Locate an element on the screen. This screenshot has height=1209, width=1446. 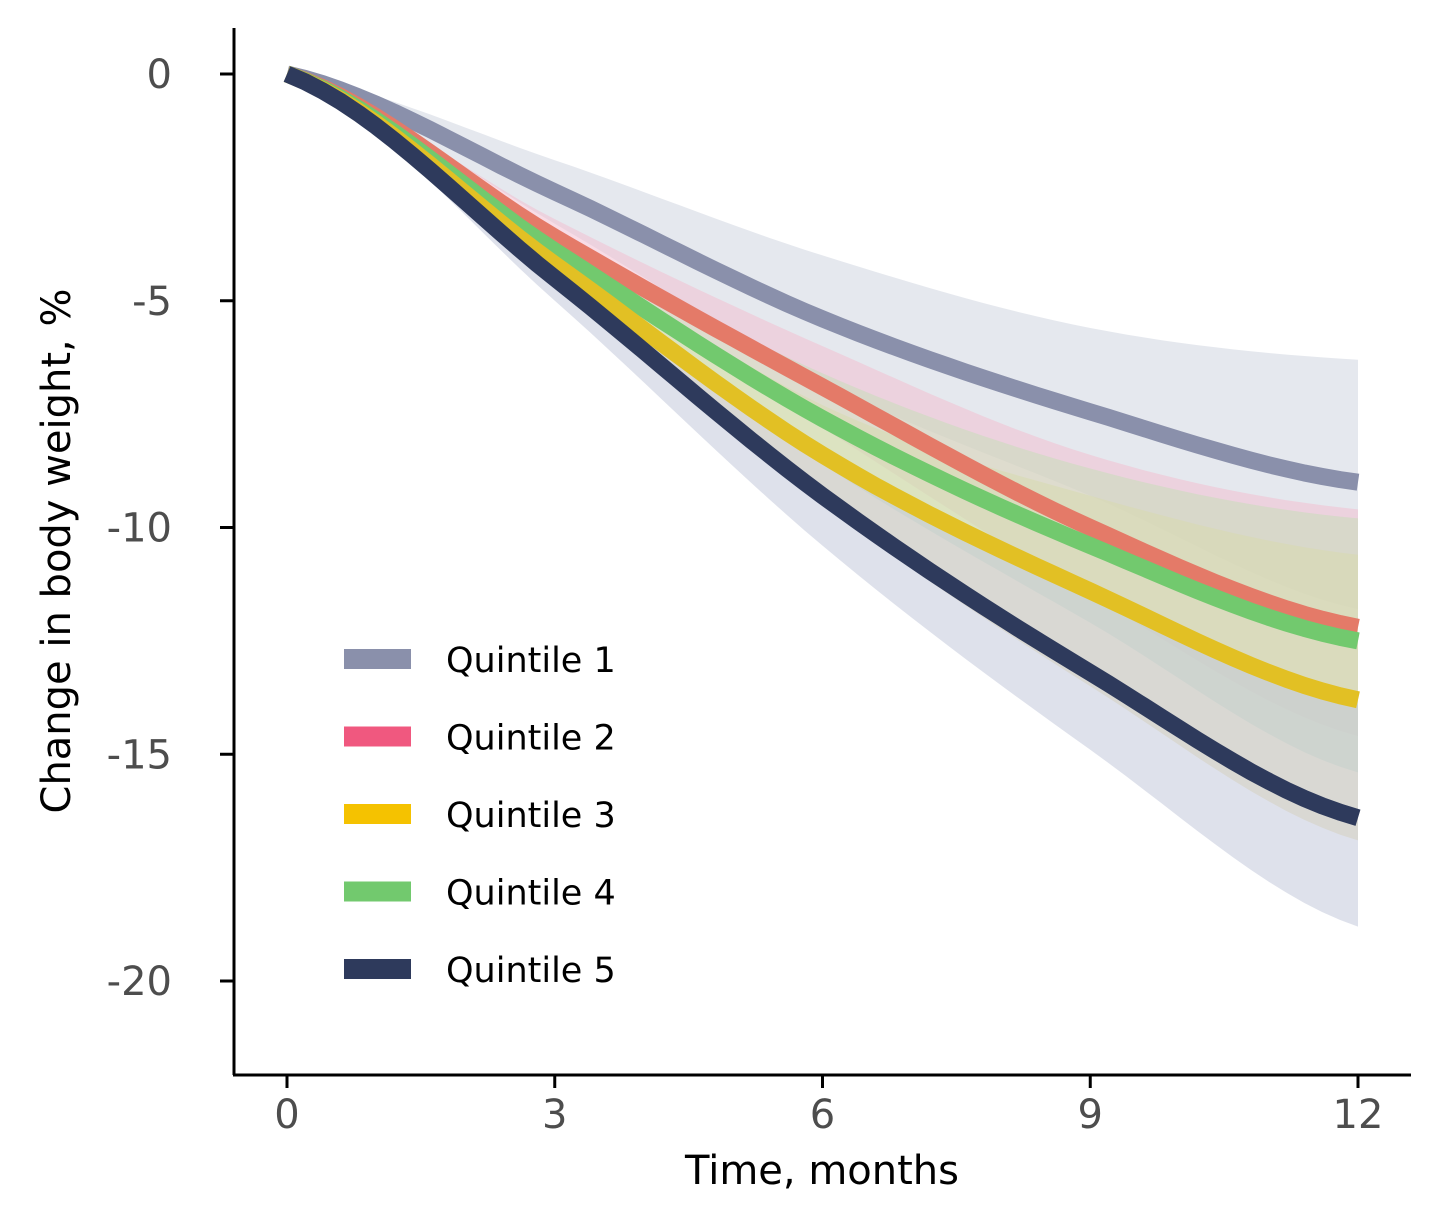
legend-item: Quintile 2 is located at coordinates (480, 739).